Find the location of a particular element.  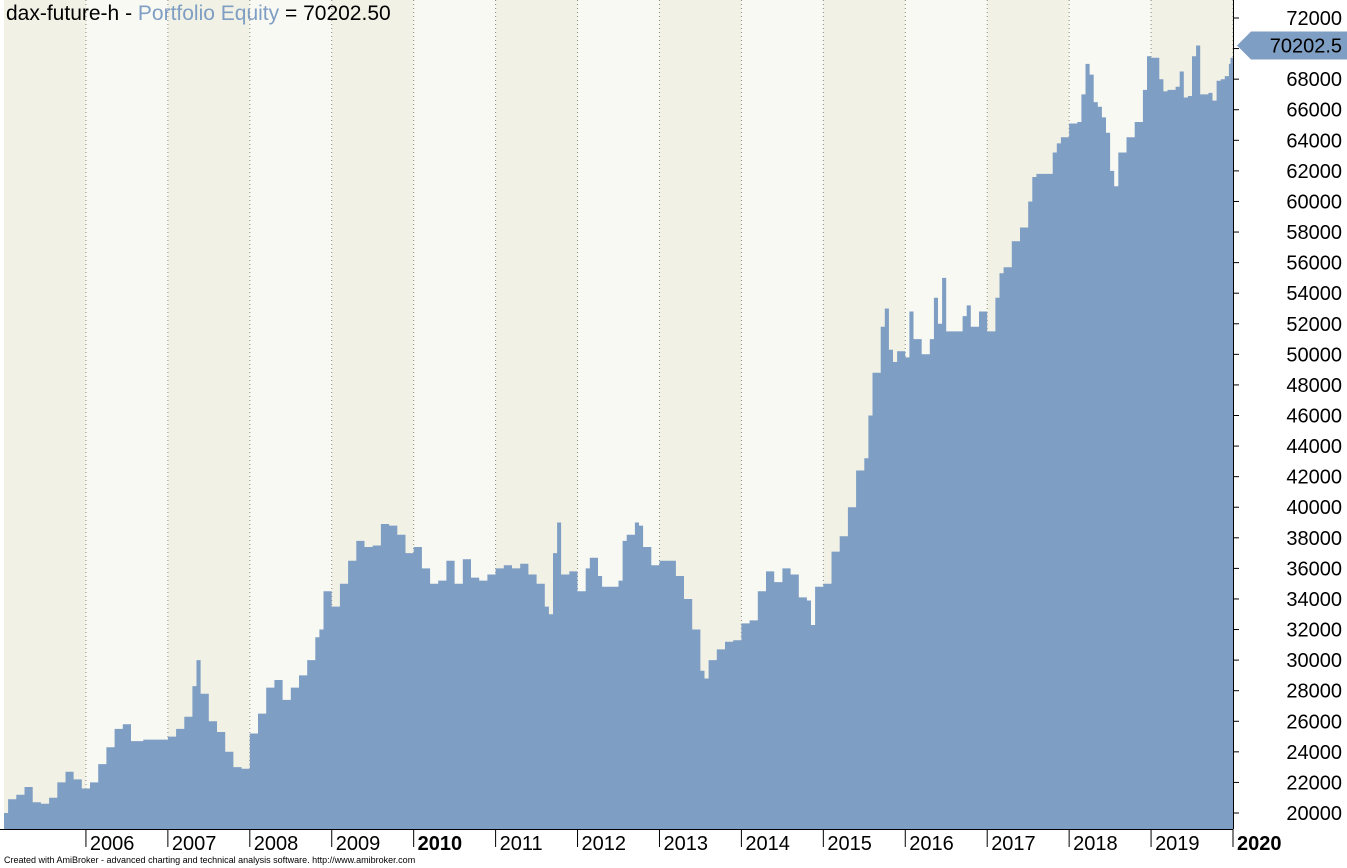

x-tick-label: 2020 is located at coordinates (1259, 844).